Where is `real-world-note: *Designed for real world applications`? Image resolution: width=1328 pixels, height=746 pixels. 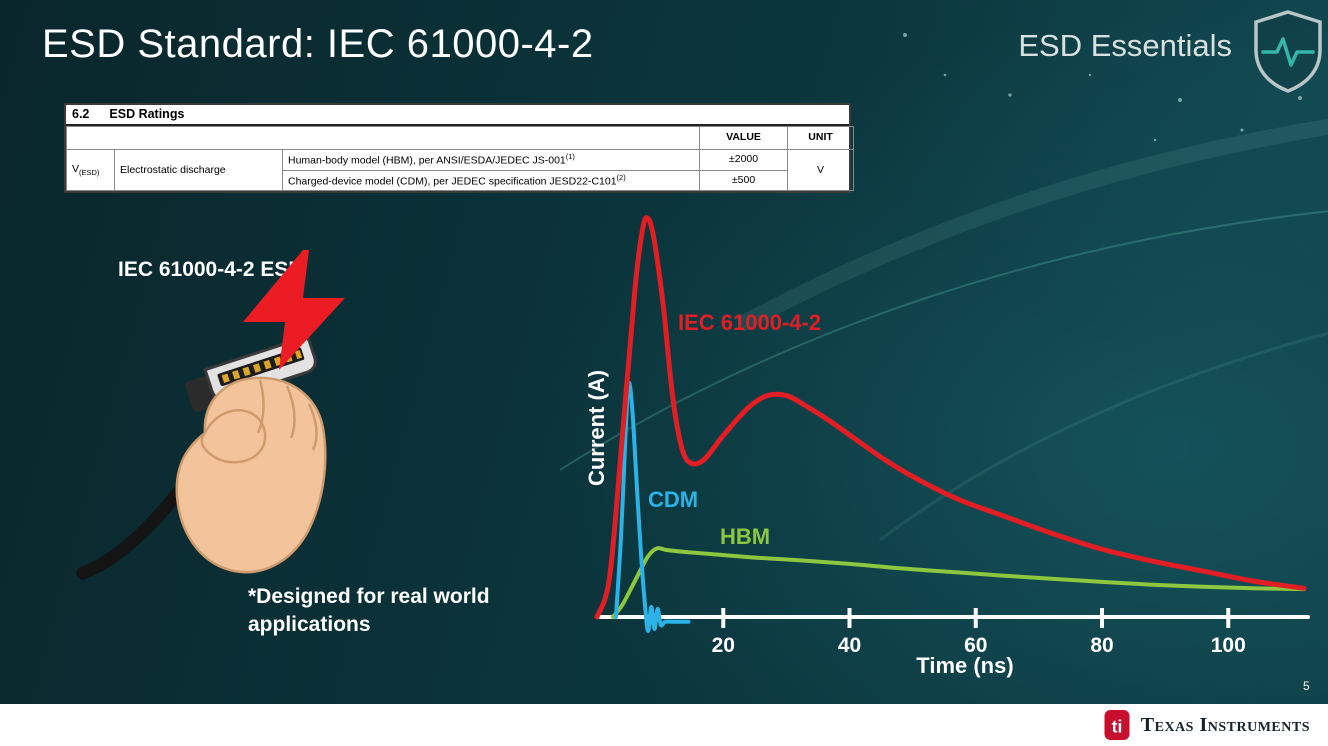 real-world-note: *Designed for real world applications is located at coordinates (369, 611).